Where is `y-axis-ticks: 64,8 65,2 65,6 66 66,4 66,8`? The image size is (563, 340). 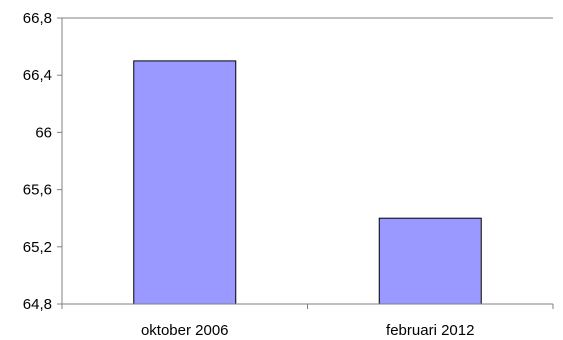 y-axis-ticks: 64,8 65,2 65,6 66 66,4 66,8 is located at coordinates (42, 161).